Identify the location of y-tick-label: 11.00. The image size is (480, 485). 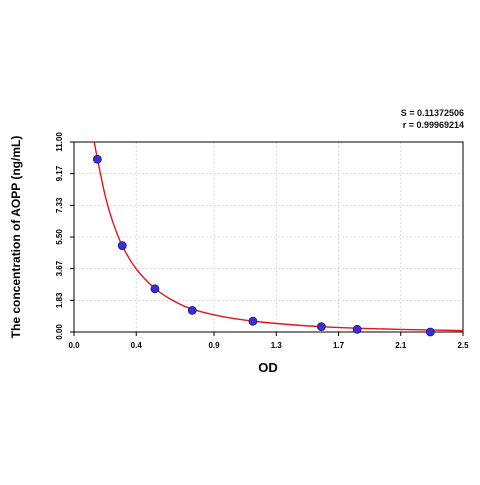
(59, 142).